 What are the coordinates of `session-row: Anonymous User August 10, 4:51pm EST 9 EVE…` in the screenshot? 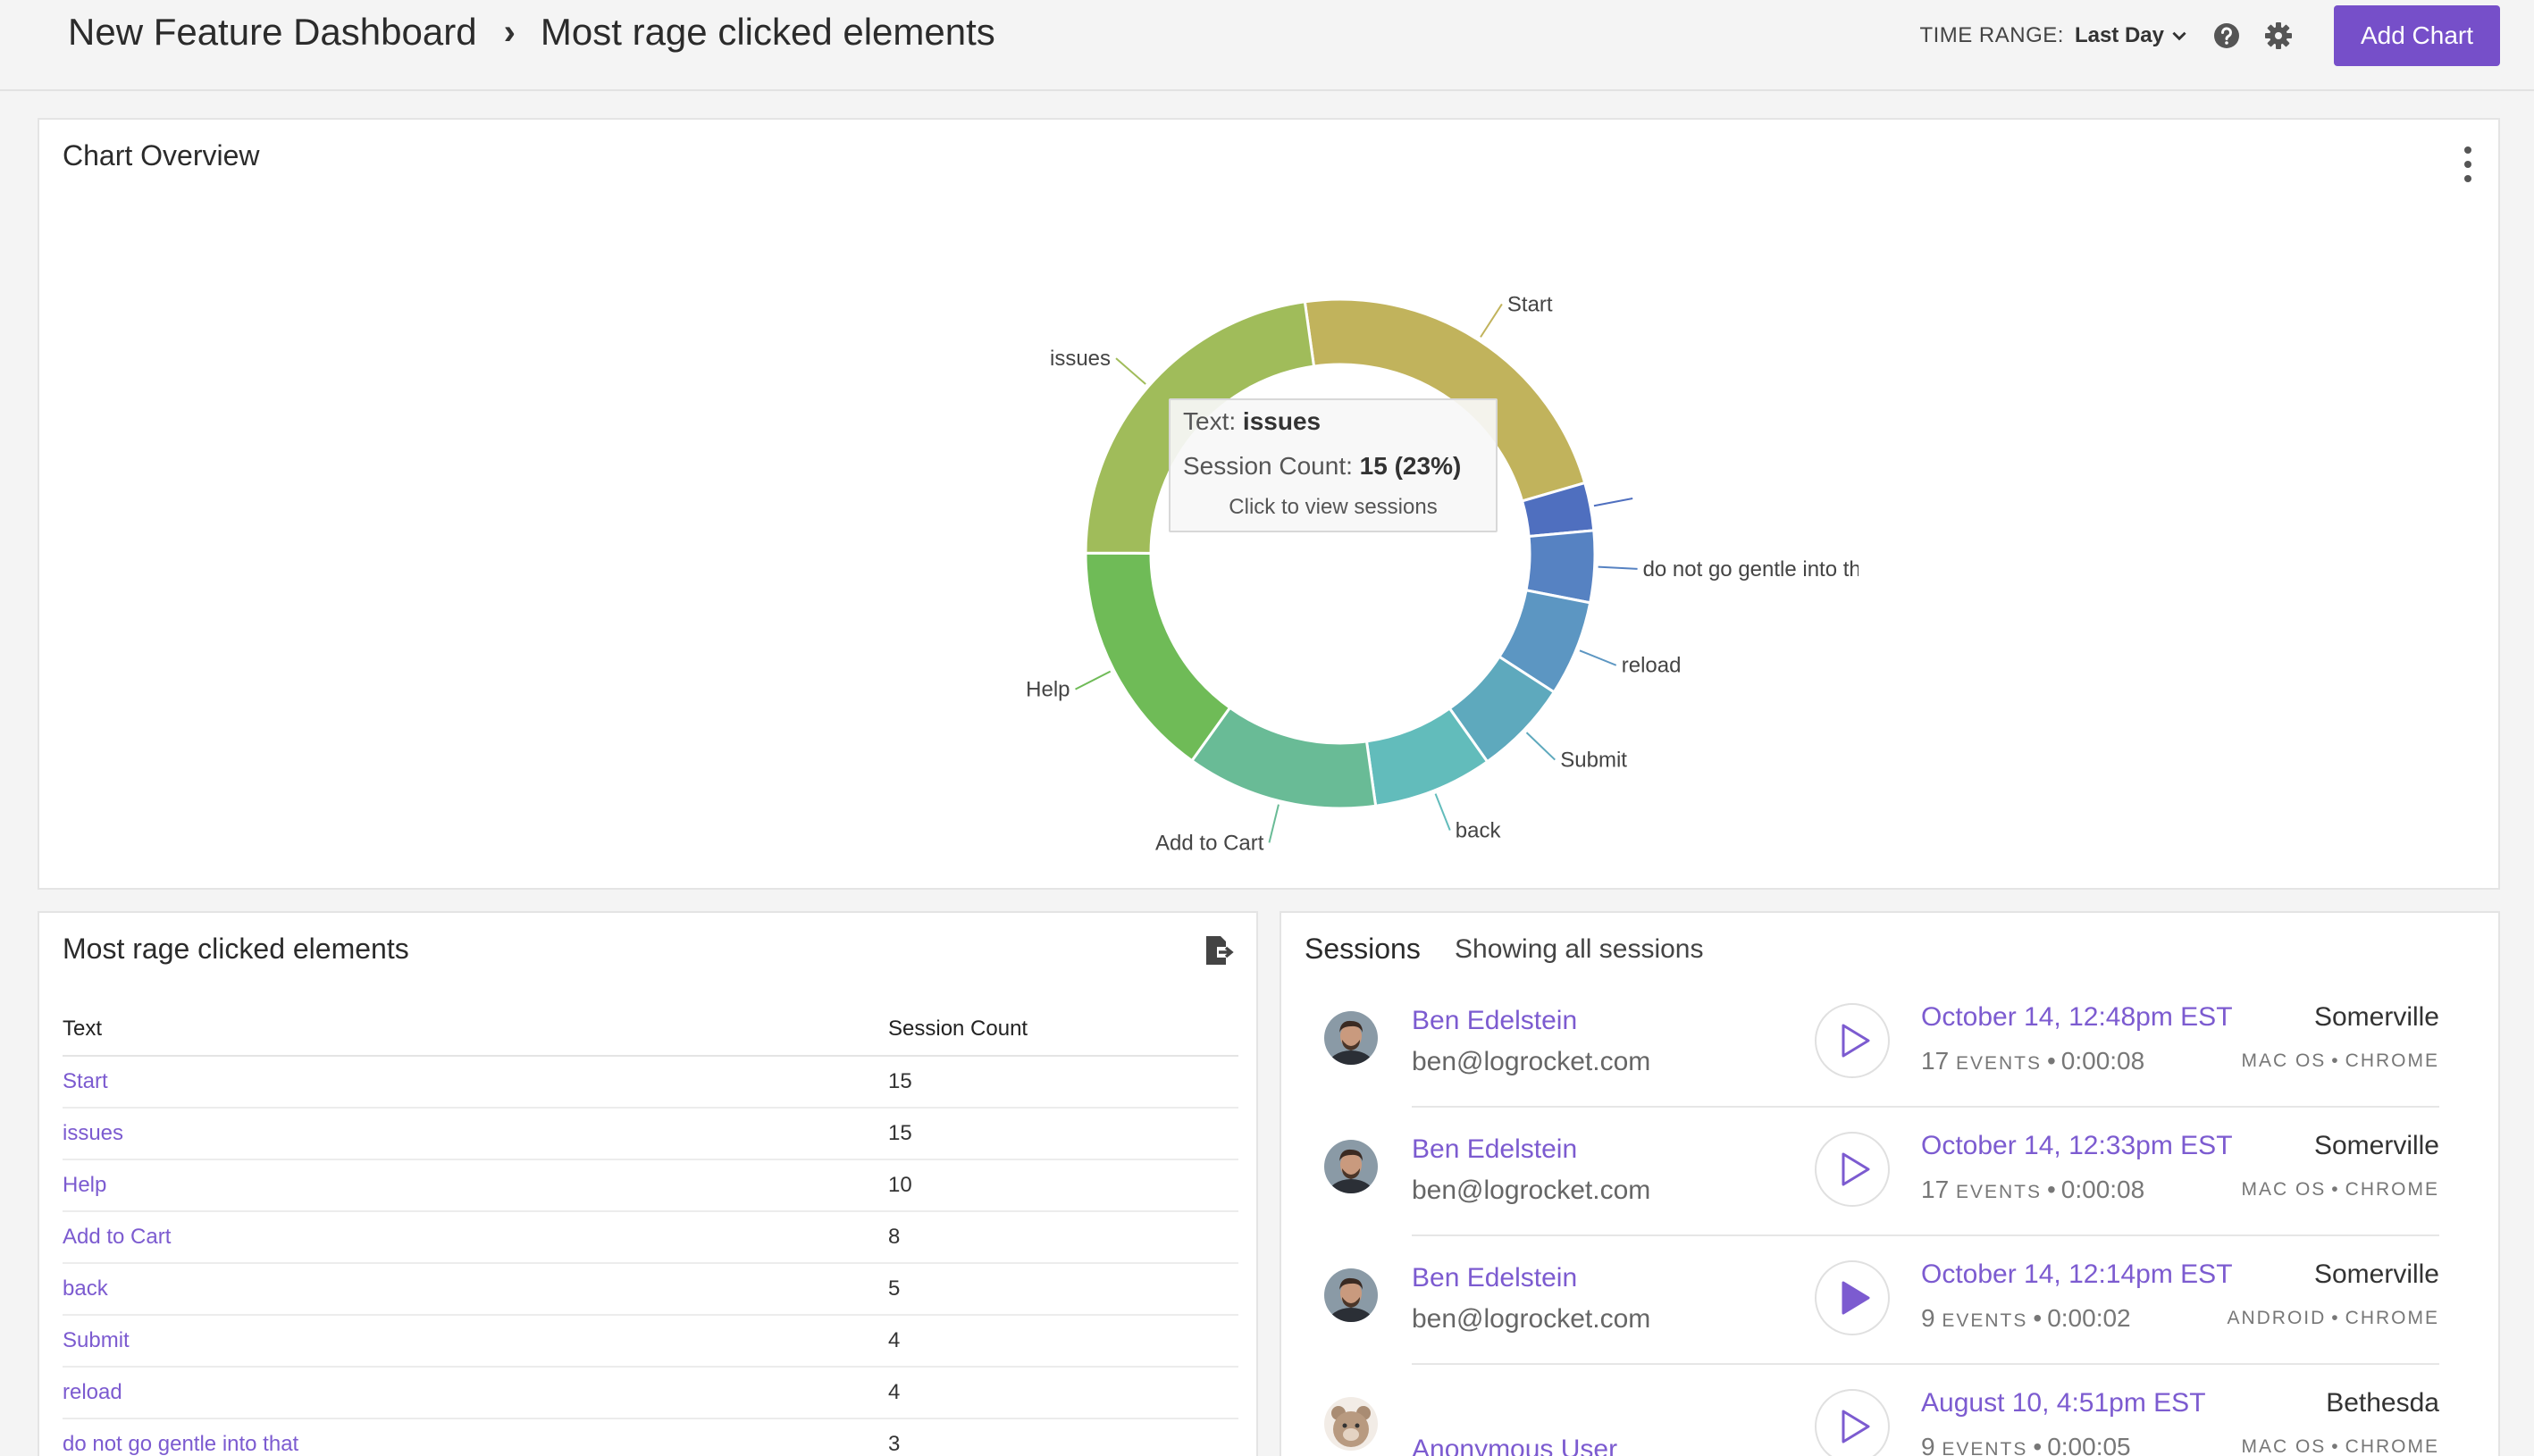 It's located at (1896, 1410).